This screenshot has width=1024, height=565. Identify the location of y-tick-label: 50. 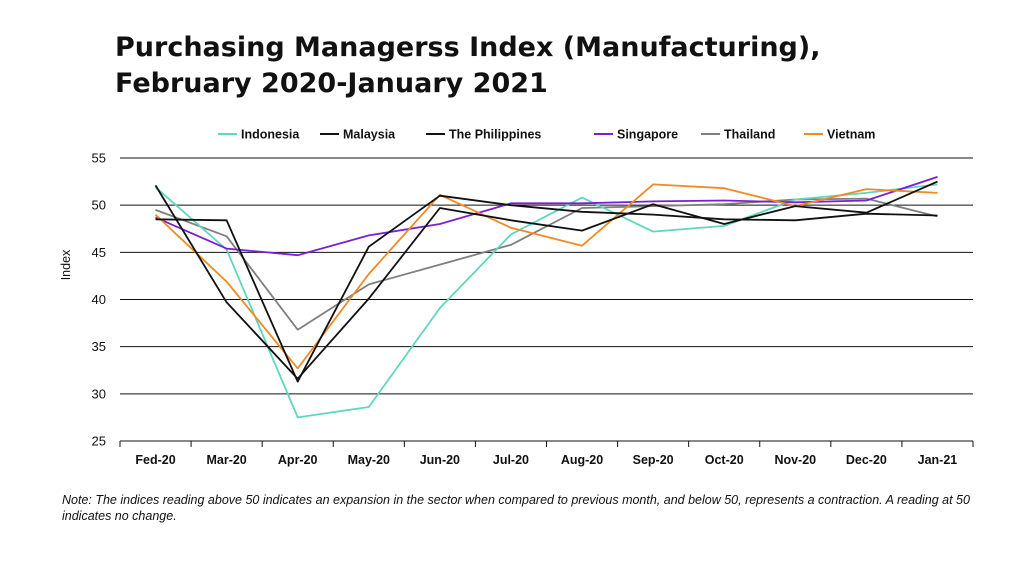
(99, 205).